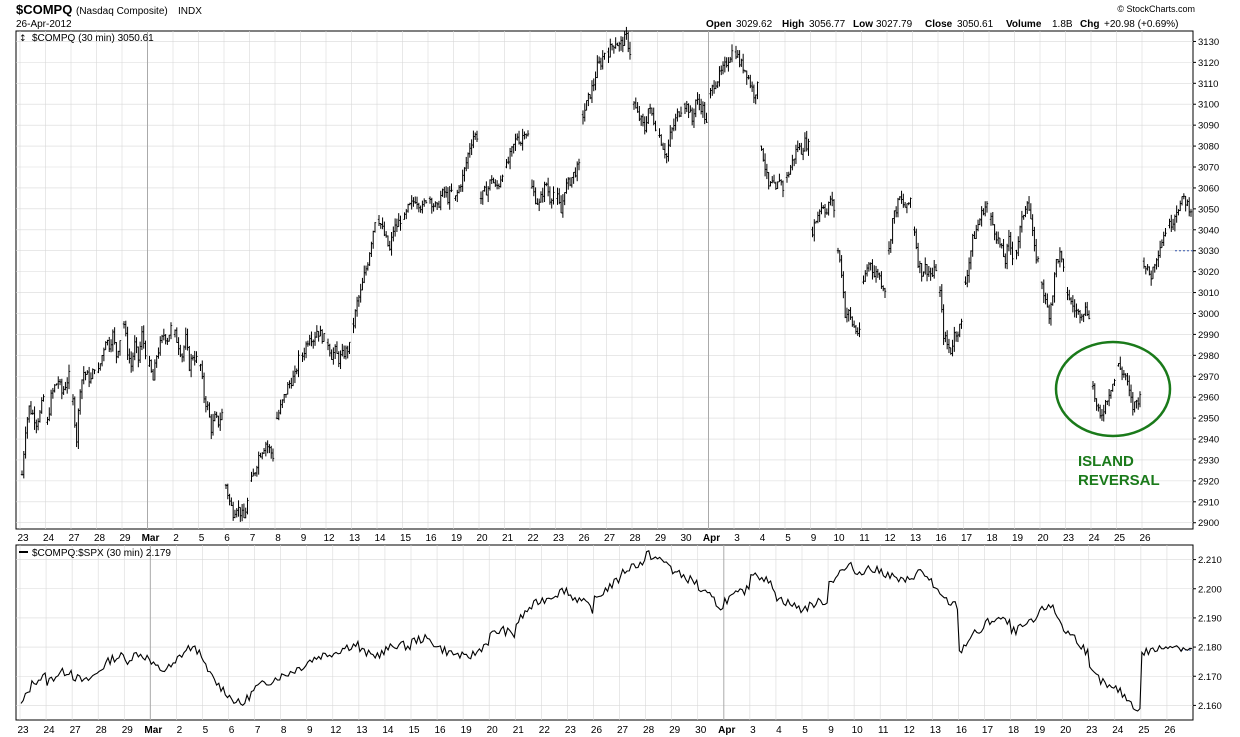 Image resolution: width=1240 pixels, height=737 pixels. What do you see at coordinates (101, 553) in the screenshot?
I see `ratio-legend: $COMPQ:$SPX (30 min) 2.179` at bounding box center [101, 553].